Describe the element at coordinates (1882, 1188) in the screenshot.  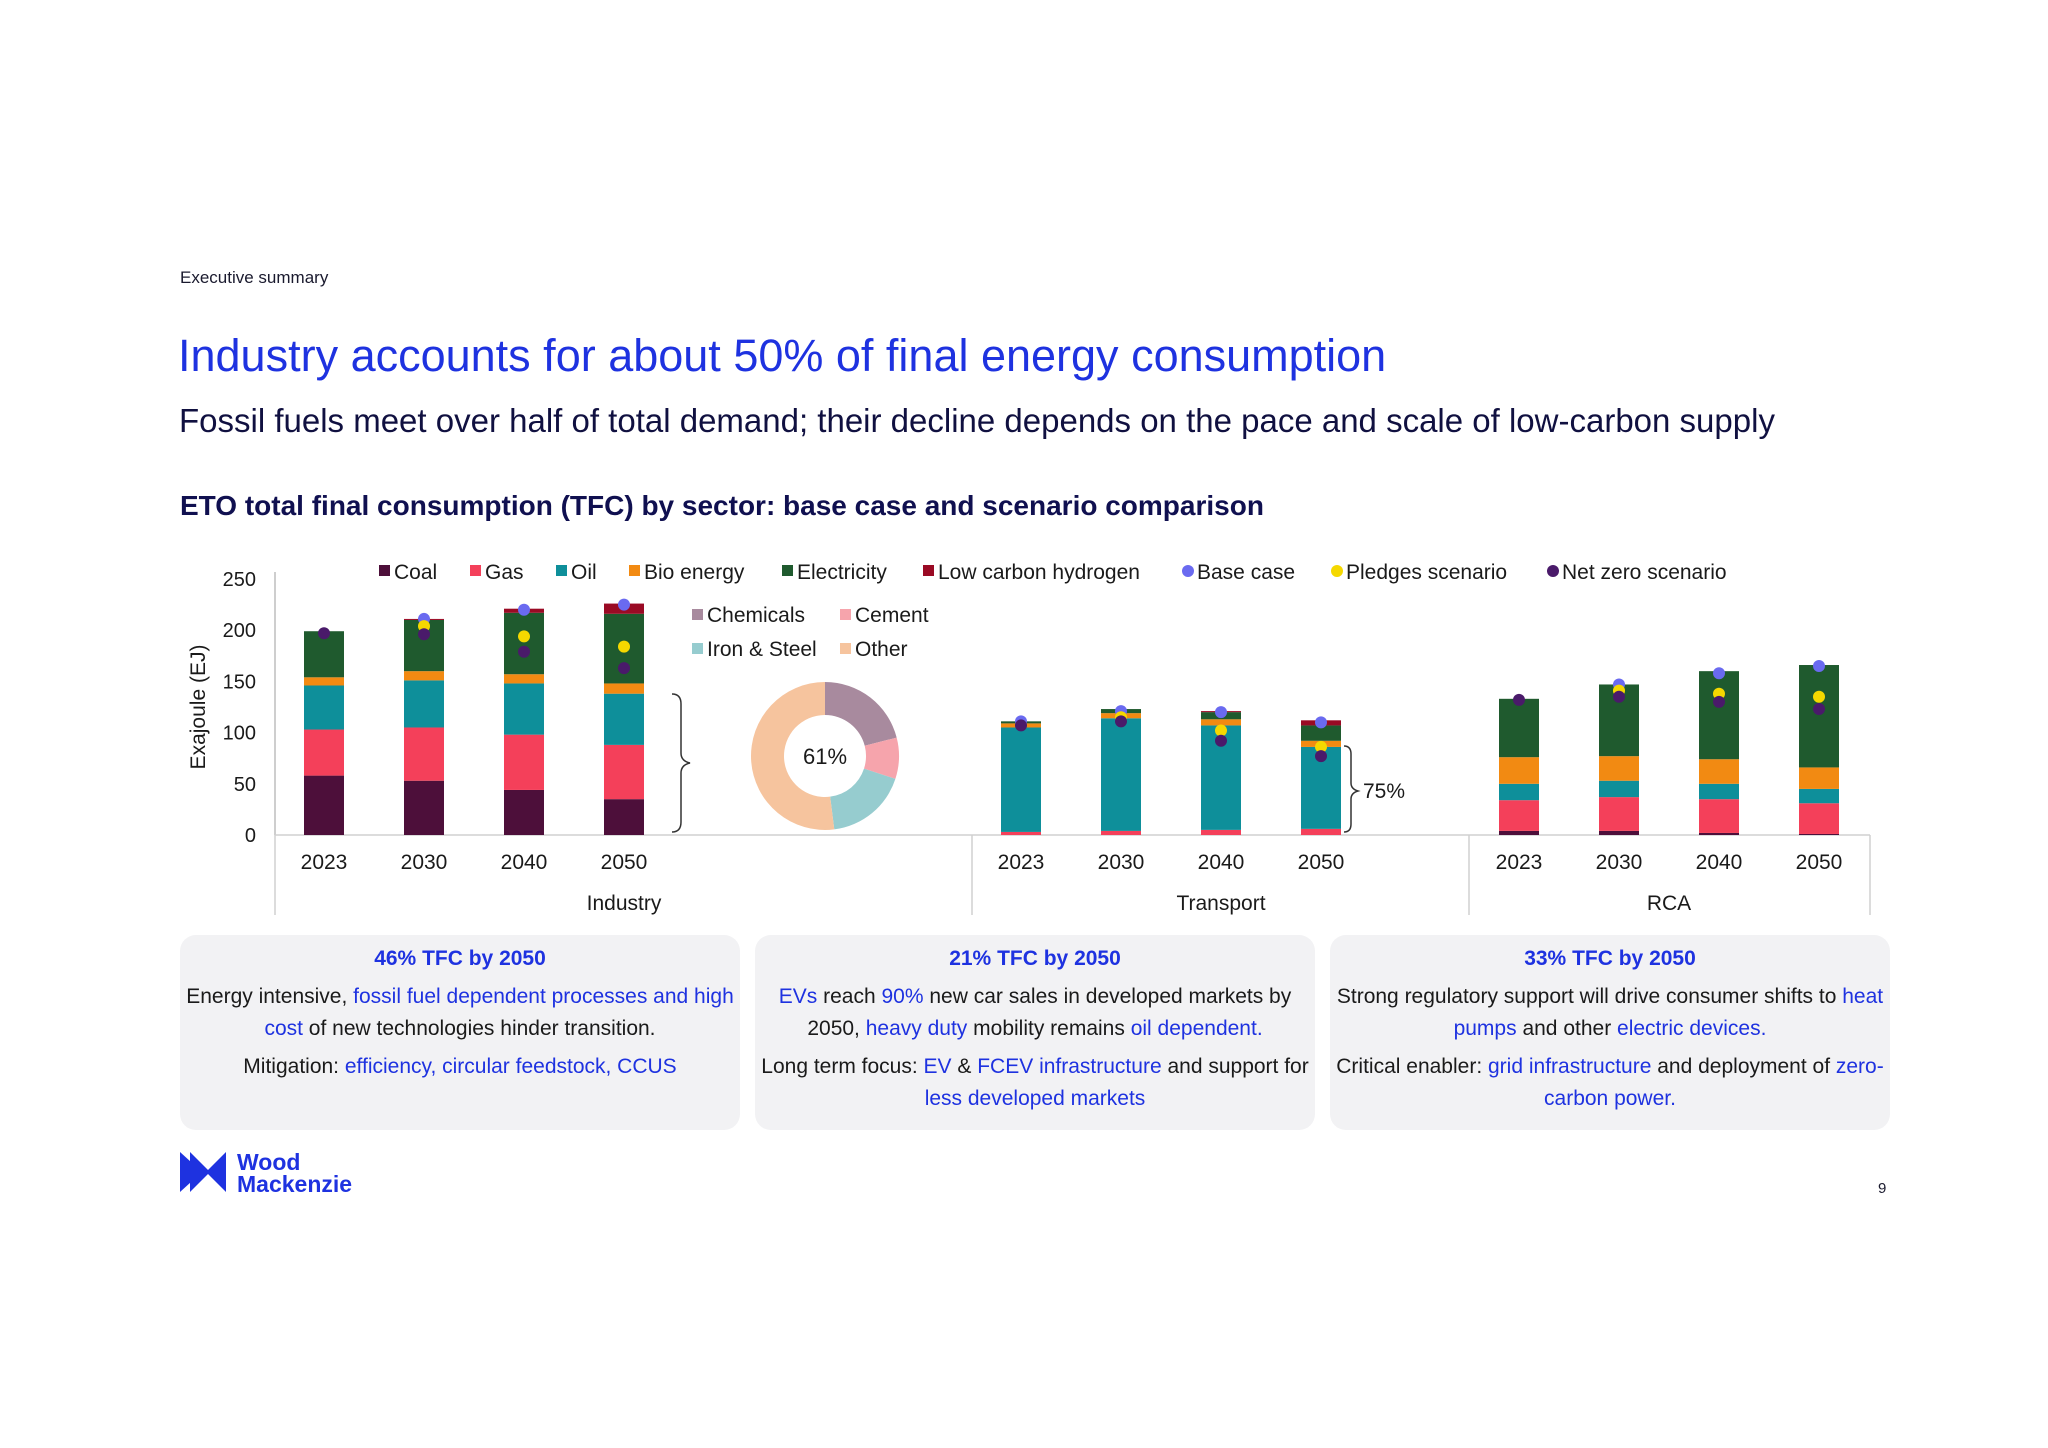
I see `page-number: 9` at that location.